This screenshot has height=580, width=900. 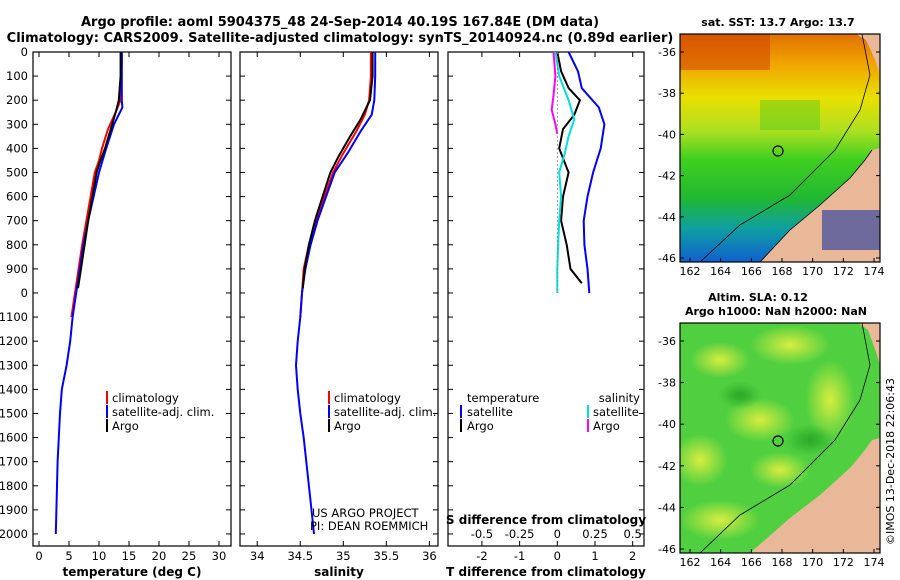 What do you see at coordinates (482, 534) in the screenshot?
I see `s-tick-label: -0.5` at bounding box center [482, 534].